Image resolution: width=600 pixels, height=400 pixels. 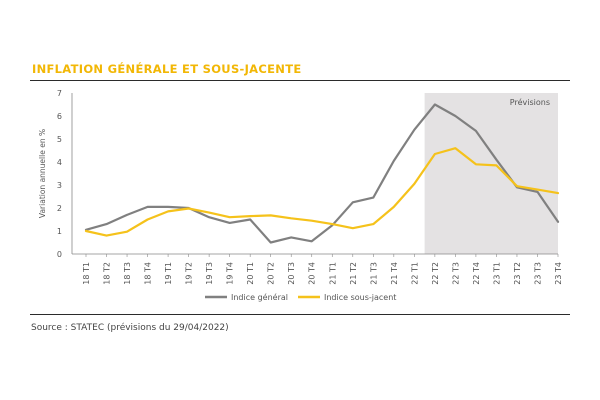 What do you see at coordinates (209, 273) in the screenshot?
I see `x-tick-label: 19 T3` at bounding box center [209, 273].